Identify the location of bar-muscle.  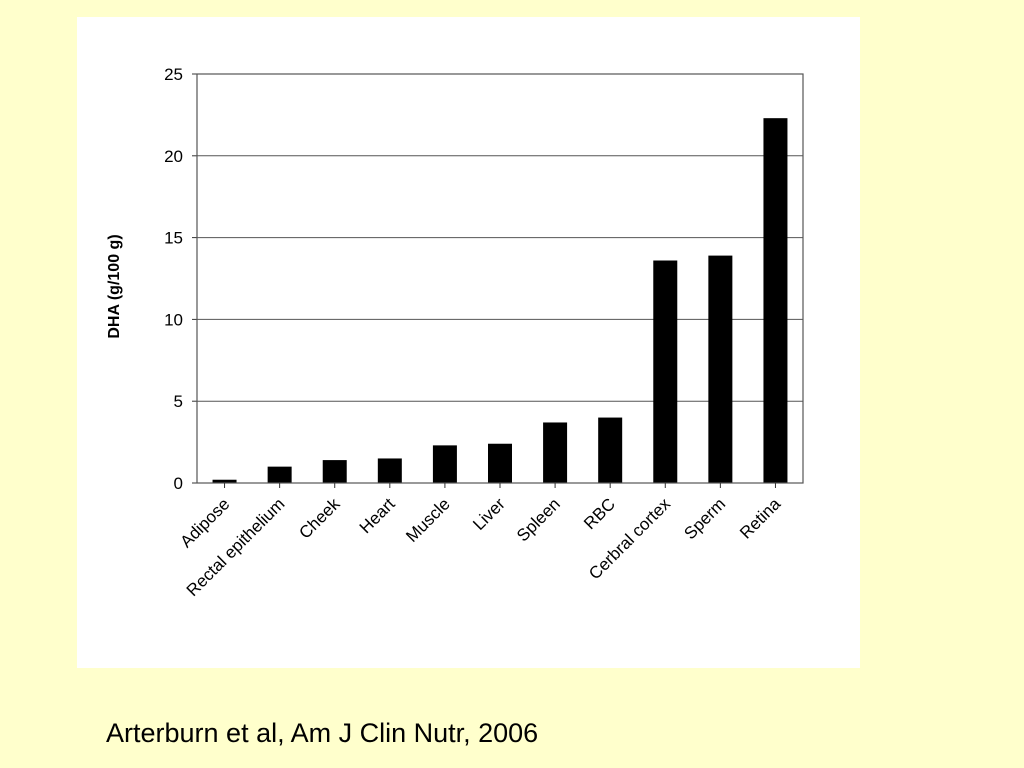
(444, 464).